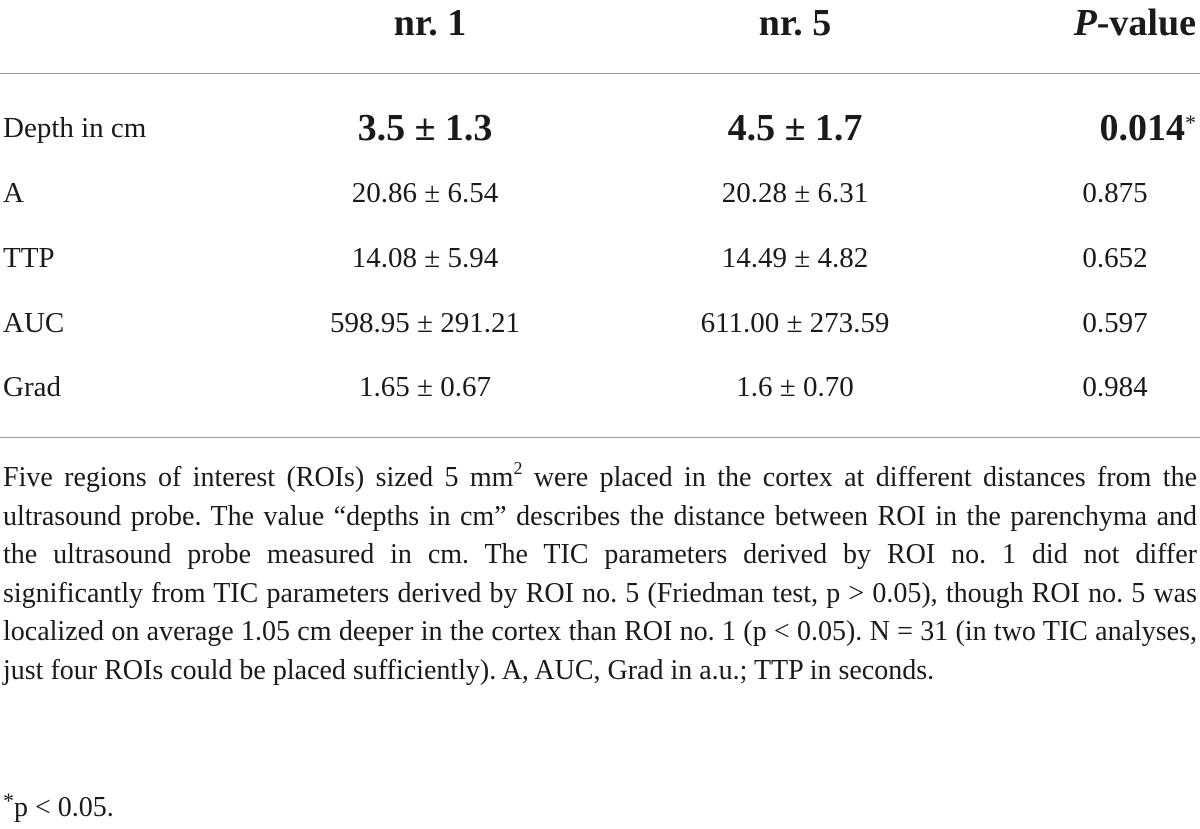  What do you see at coordinates (425, 323) in the screenshot?
I see `cell-nr1: 598.95 ± 291.21` at bounding box center [425, 323].